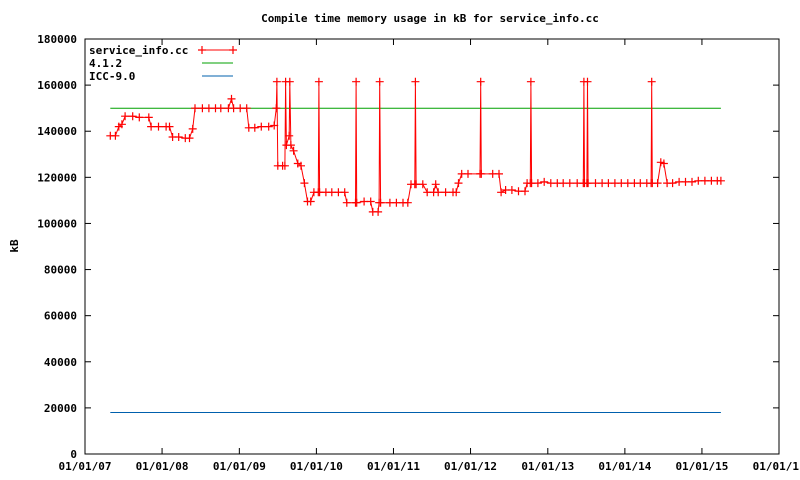  What do you see at coordinates (138, 50) in the screenshot?
I see `legend-label: service_info.cc` at bounding box center [138, 50].